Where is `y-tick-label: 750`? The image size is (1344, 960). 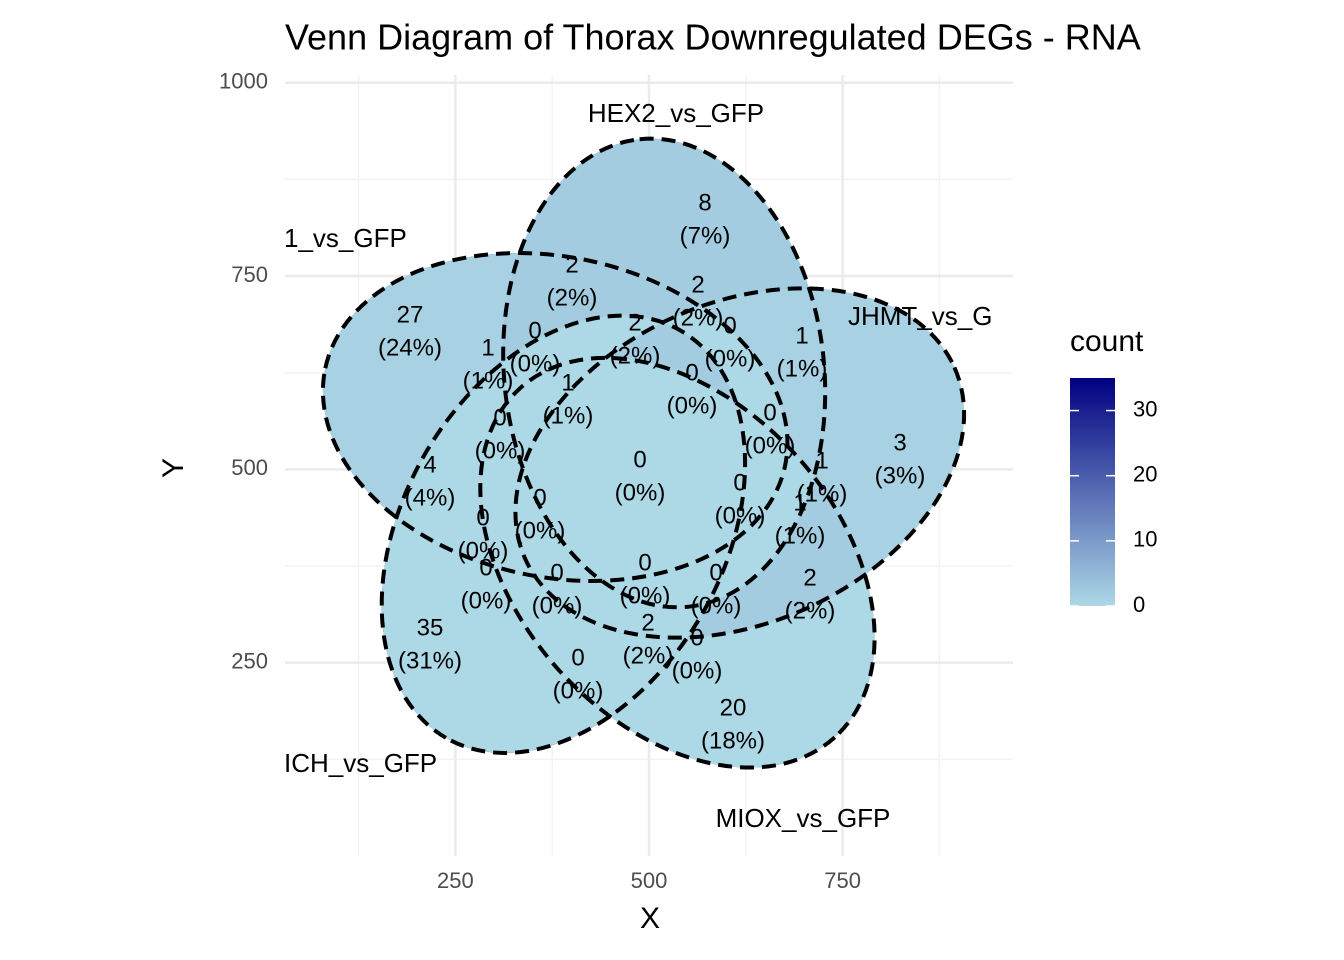 y-tick-label: 750 is located at coordinates (249, 274).